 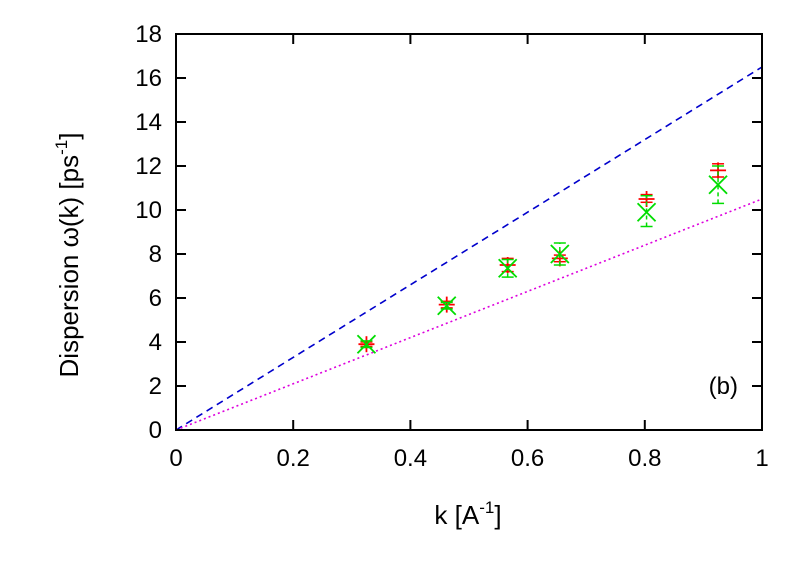 What do you see at coordinates (148, 210) in the screenshot?
I see `y-tick-label: 10` at bounding box center [148, 210].